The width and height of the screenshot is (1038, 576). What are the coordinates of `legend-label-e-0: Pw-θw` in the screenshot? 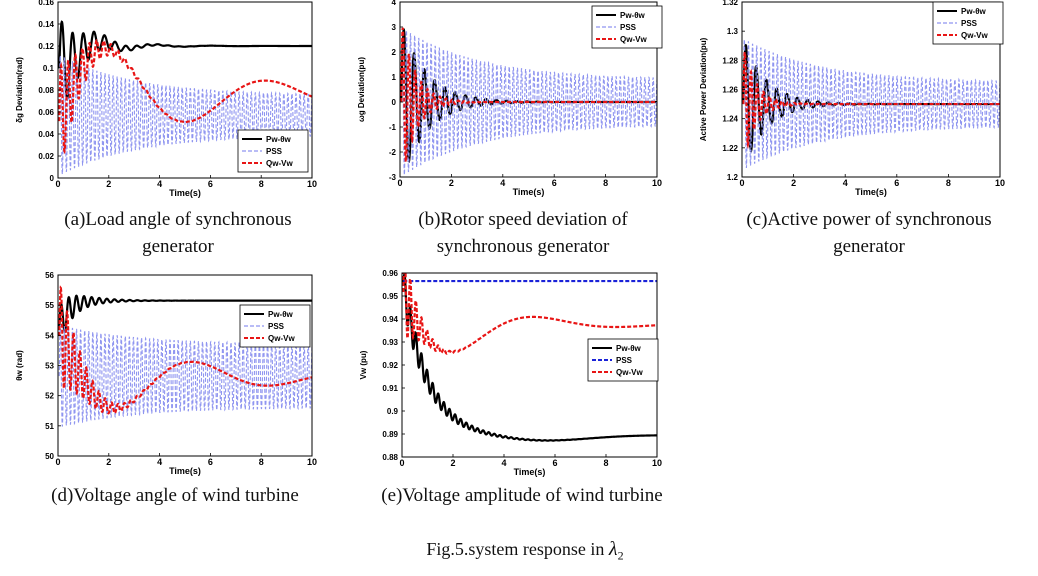 It's located at (629, 348).